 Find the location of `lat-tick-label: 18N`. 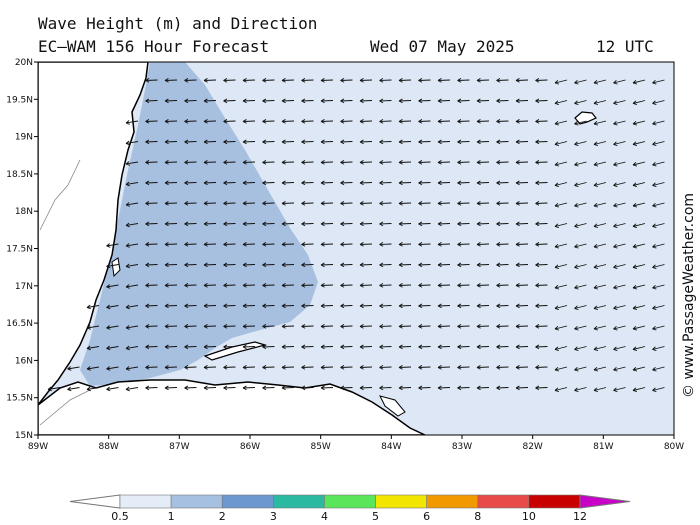

lat-tick-label: 18N is located at coordinates (24, 212).